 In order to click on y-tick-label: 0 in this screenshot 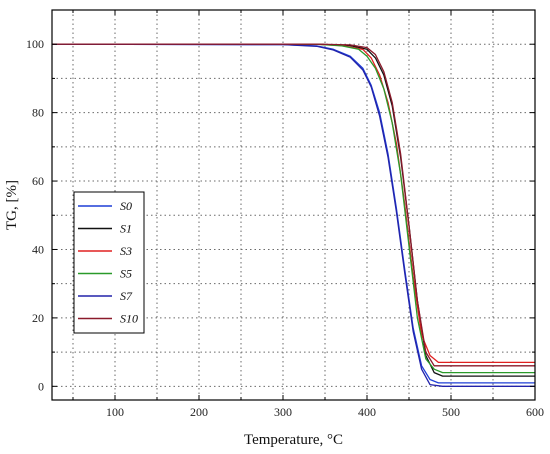, I will do `click(41, 386)`.